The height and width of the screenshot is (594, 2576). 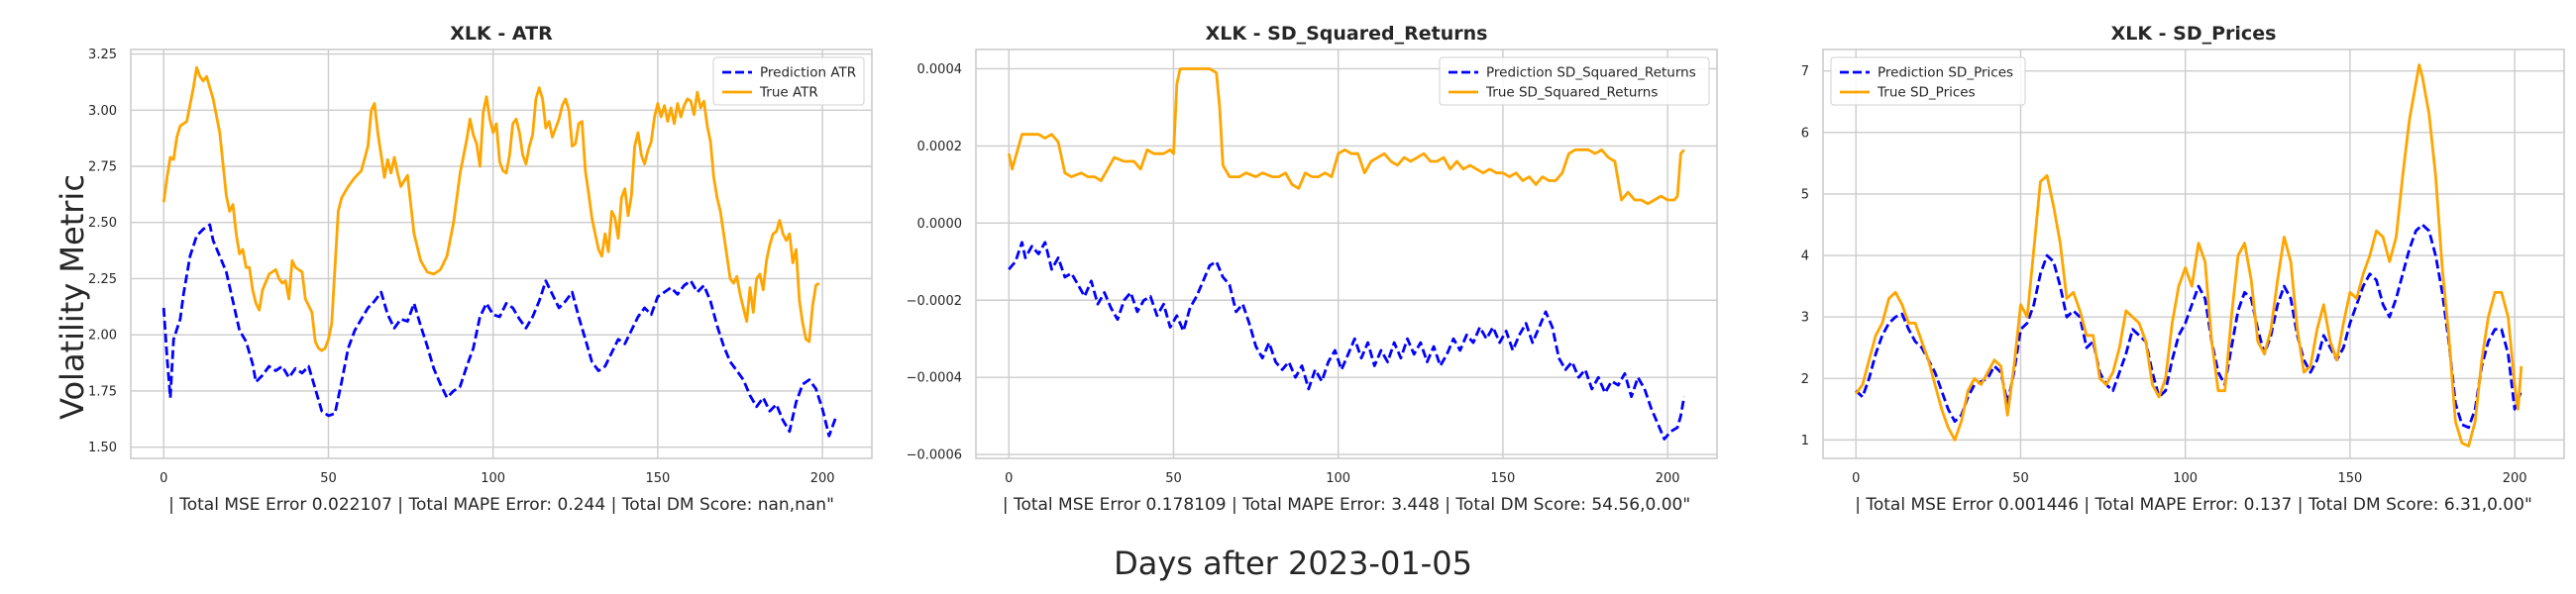 I want to click on y-tick-label: 6, so click(x=1805, y=133).